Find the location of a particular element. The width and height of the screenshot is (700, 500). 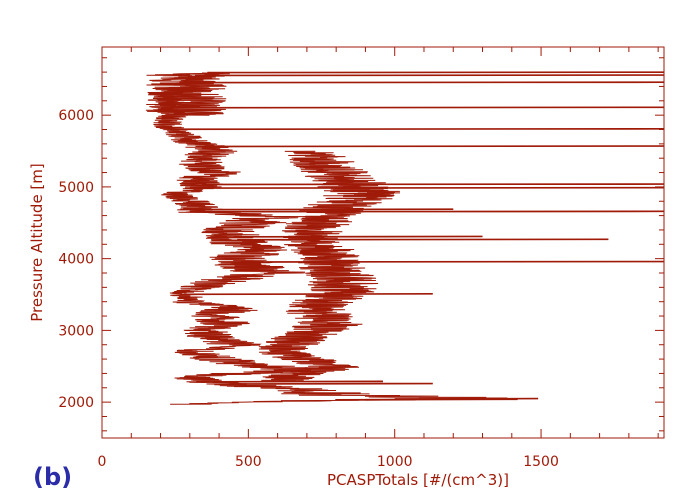

x-tick-label: 500 is located at coordinates (248, 462).